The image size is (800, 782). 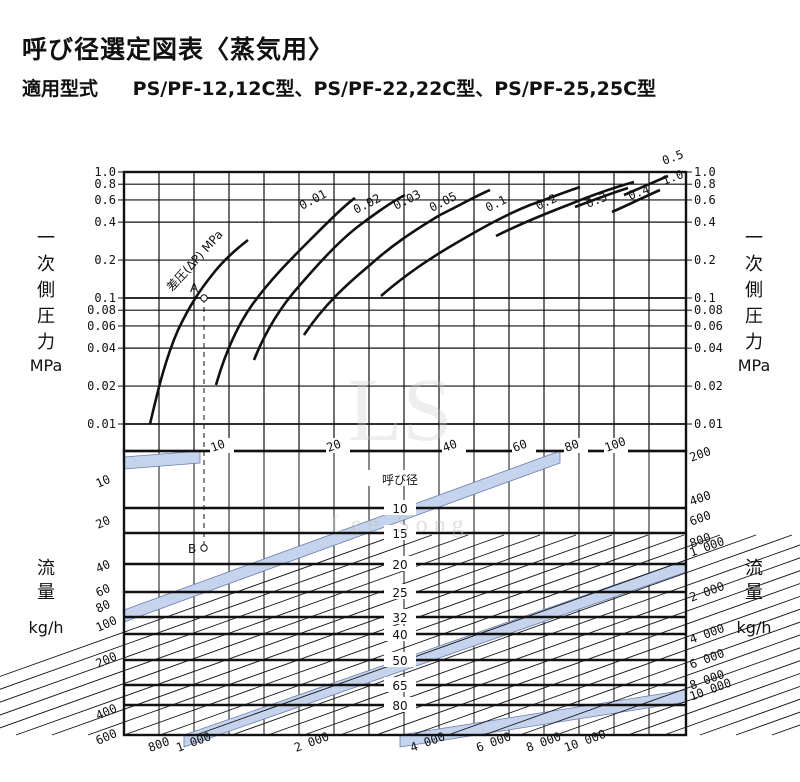 What do you see at coordinates (105, 172) in the screenshot?
I see `pressure-tick-label-left: 1.0` at bounding box center [105, 172].